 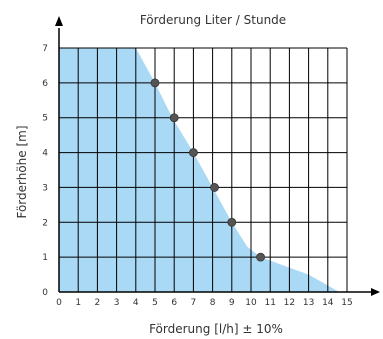 What do you see at coordinates (45, 49) in the screenshot?
I see `y-tick-label: 7` at bounding box center [45, 49].